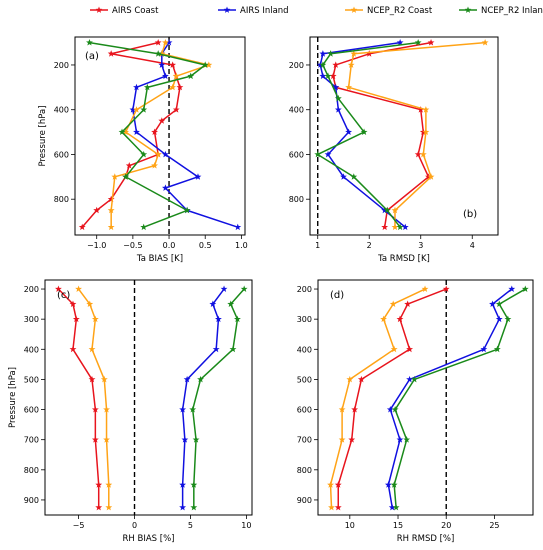 This screenshot has width=543, height=550. What do you see at coordinates (337, 295) in the screenshot?
I see `panel-label: (d)` at bounding box center [337, 295].